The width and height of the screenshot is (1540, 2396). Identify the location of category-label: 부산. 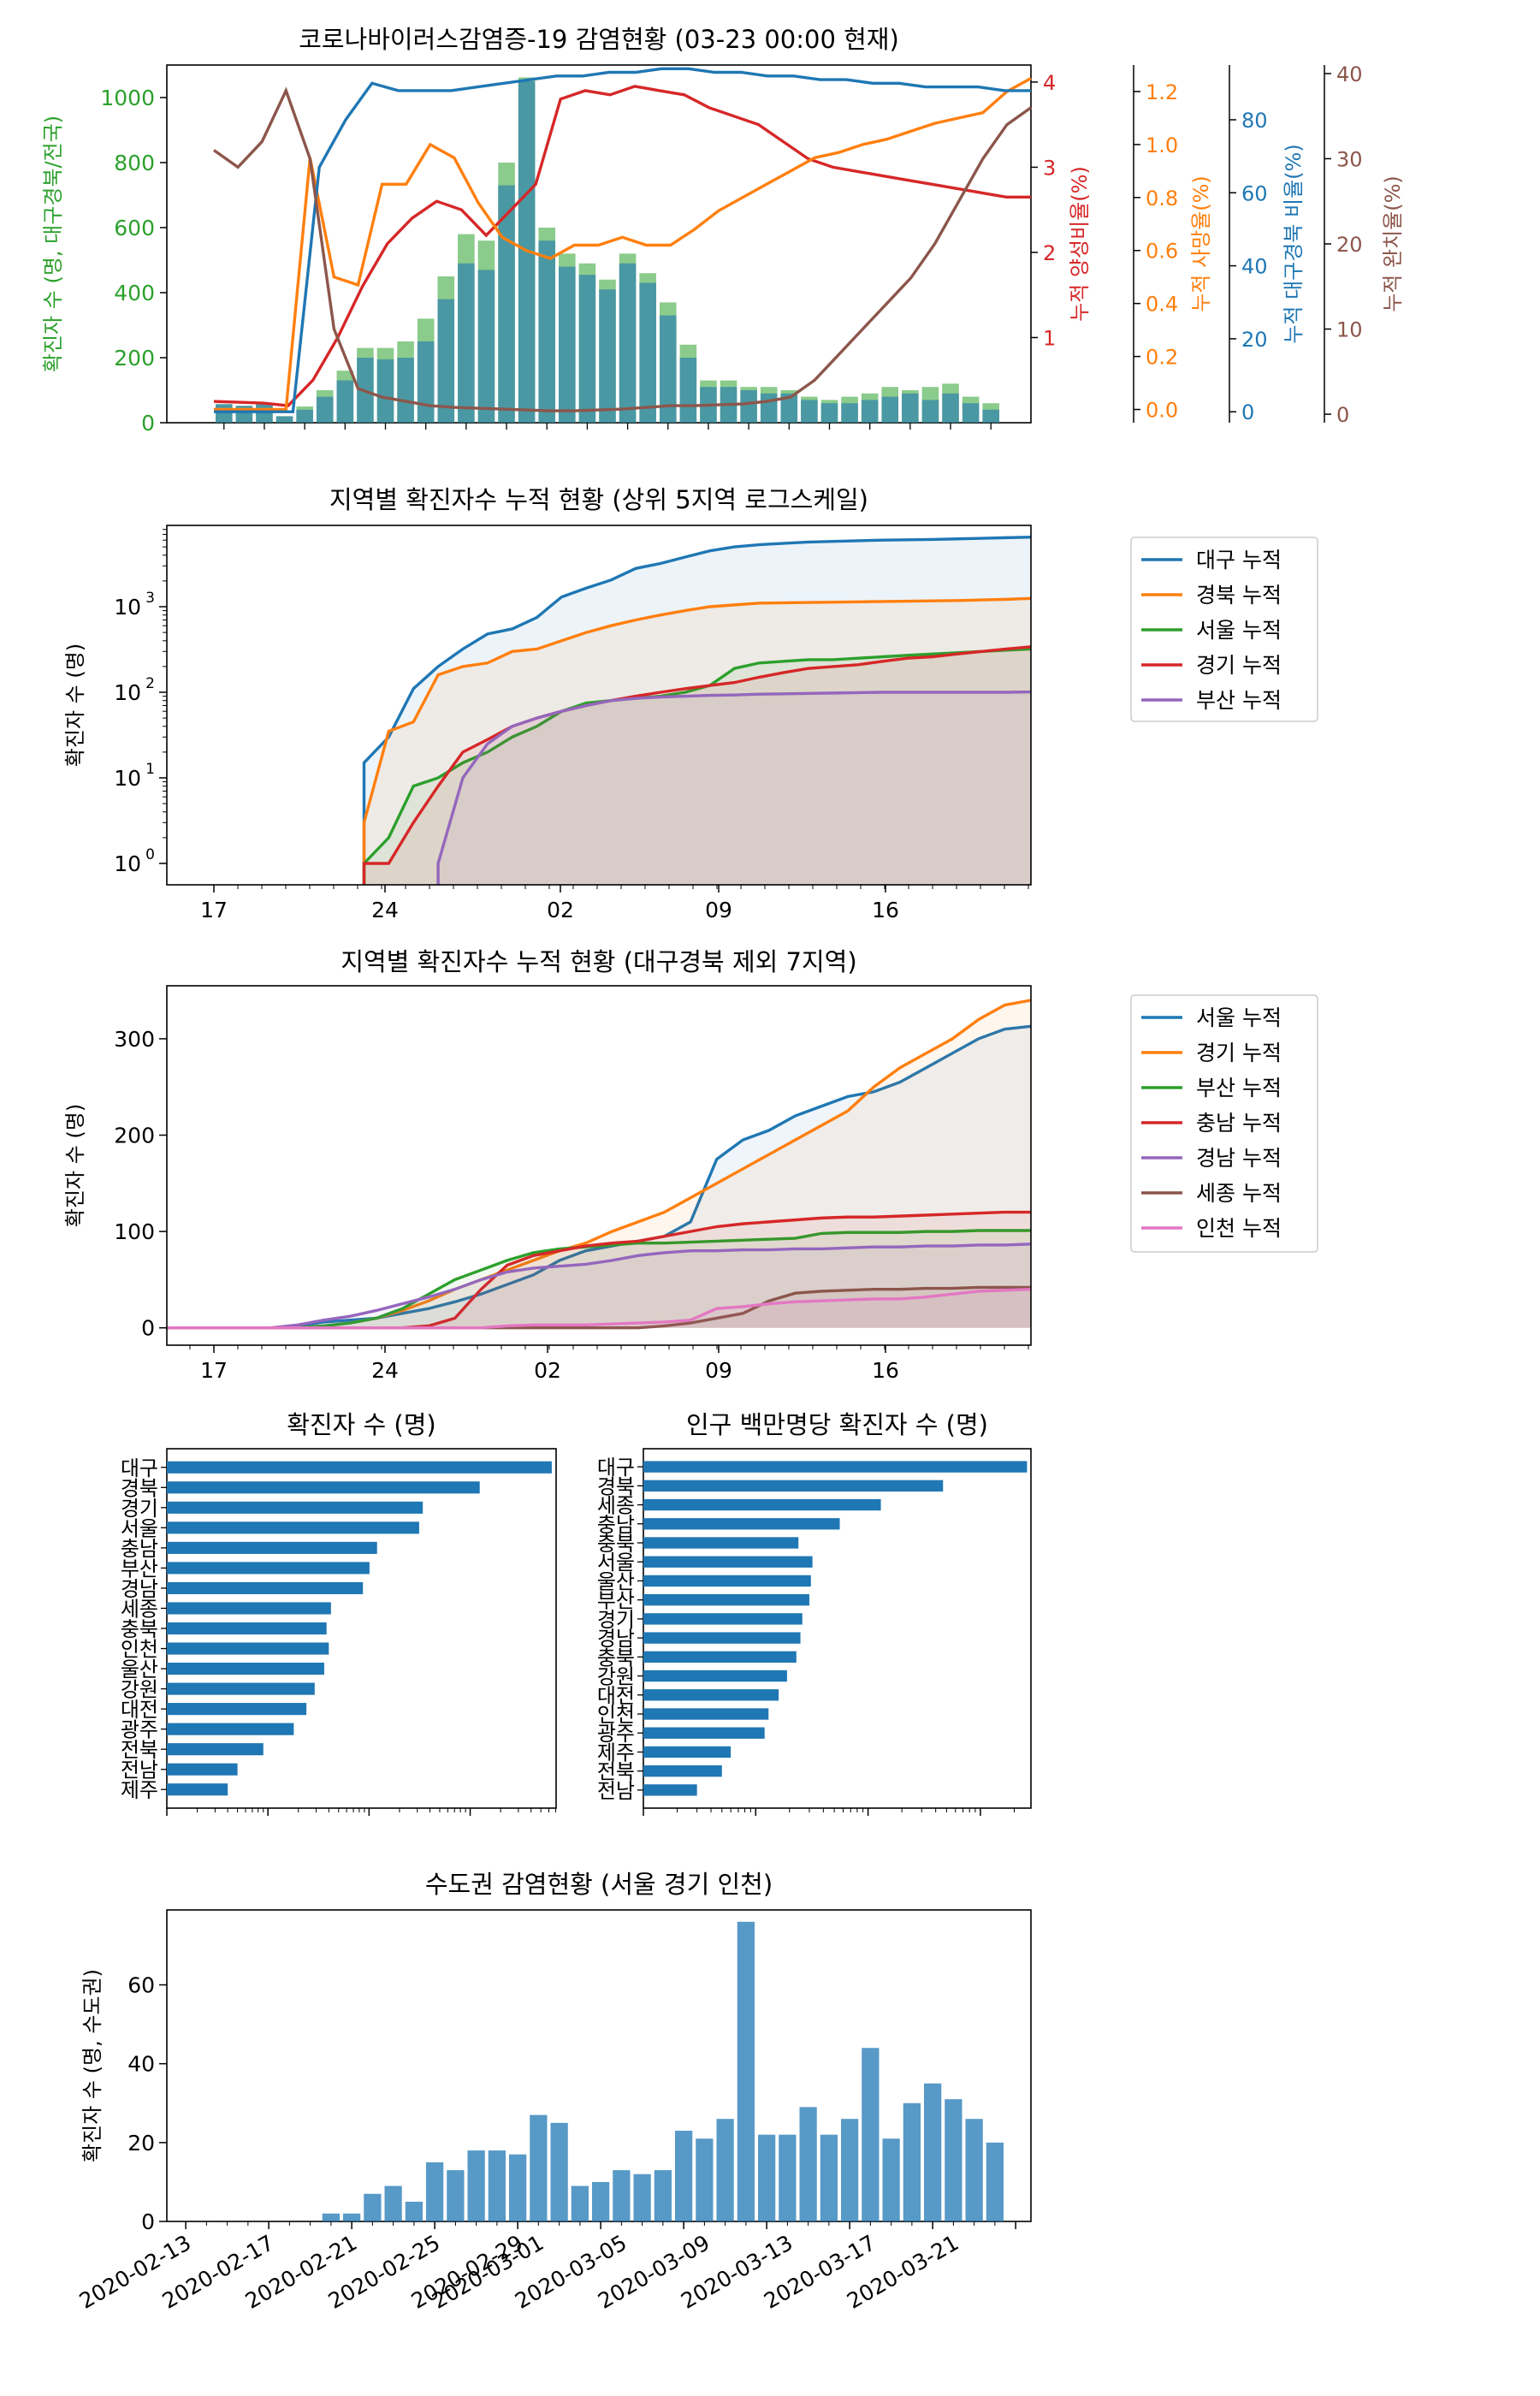
(139, 1569).